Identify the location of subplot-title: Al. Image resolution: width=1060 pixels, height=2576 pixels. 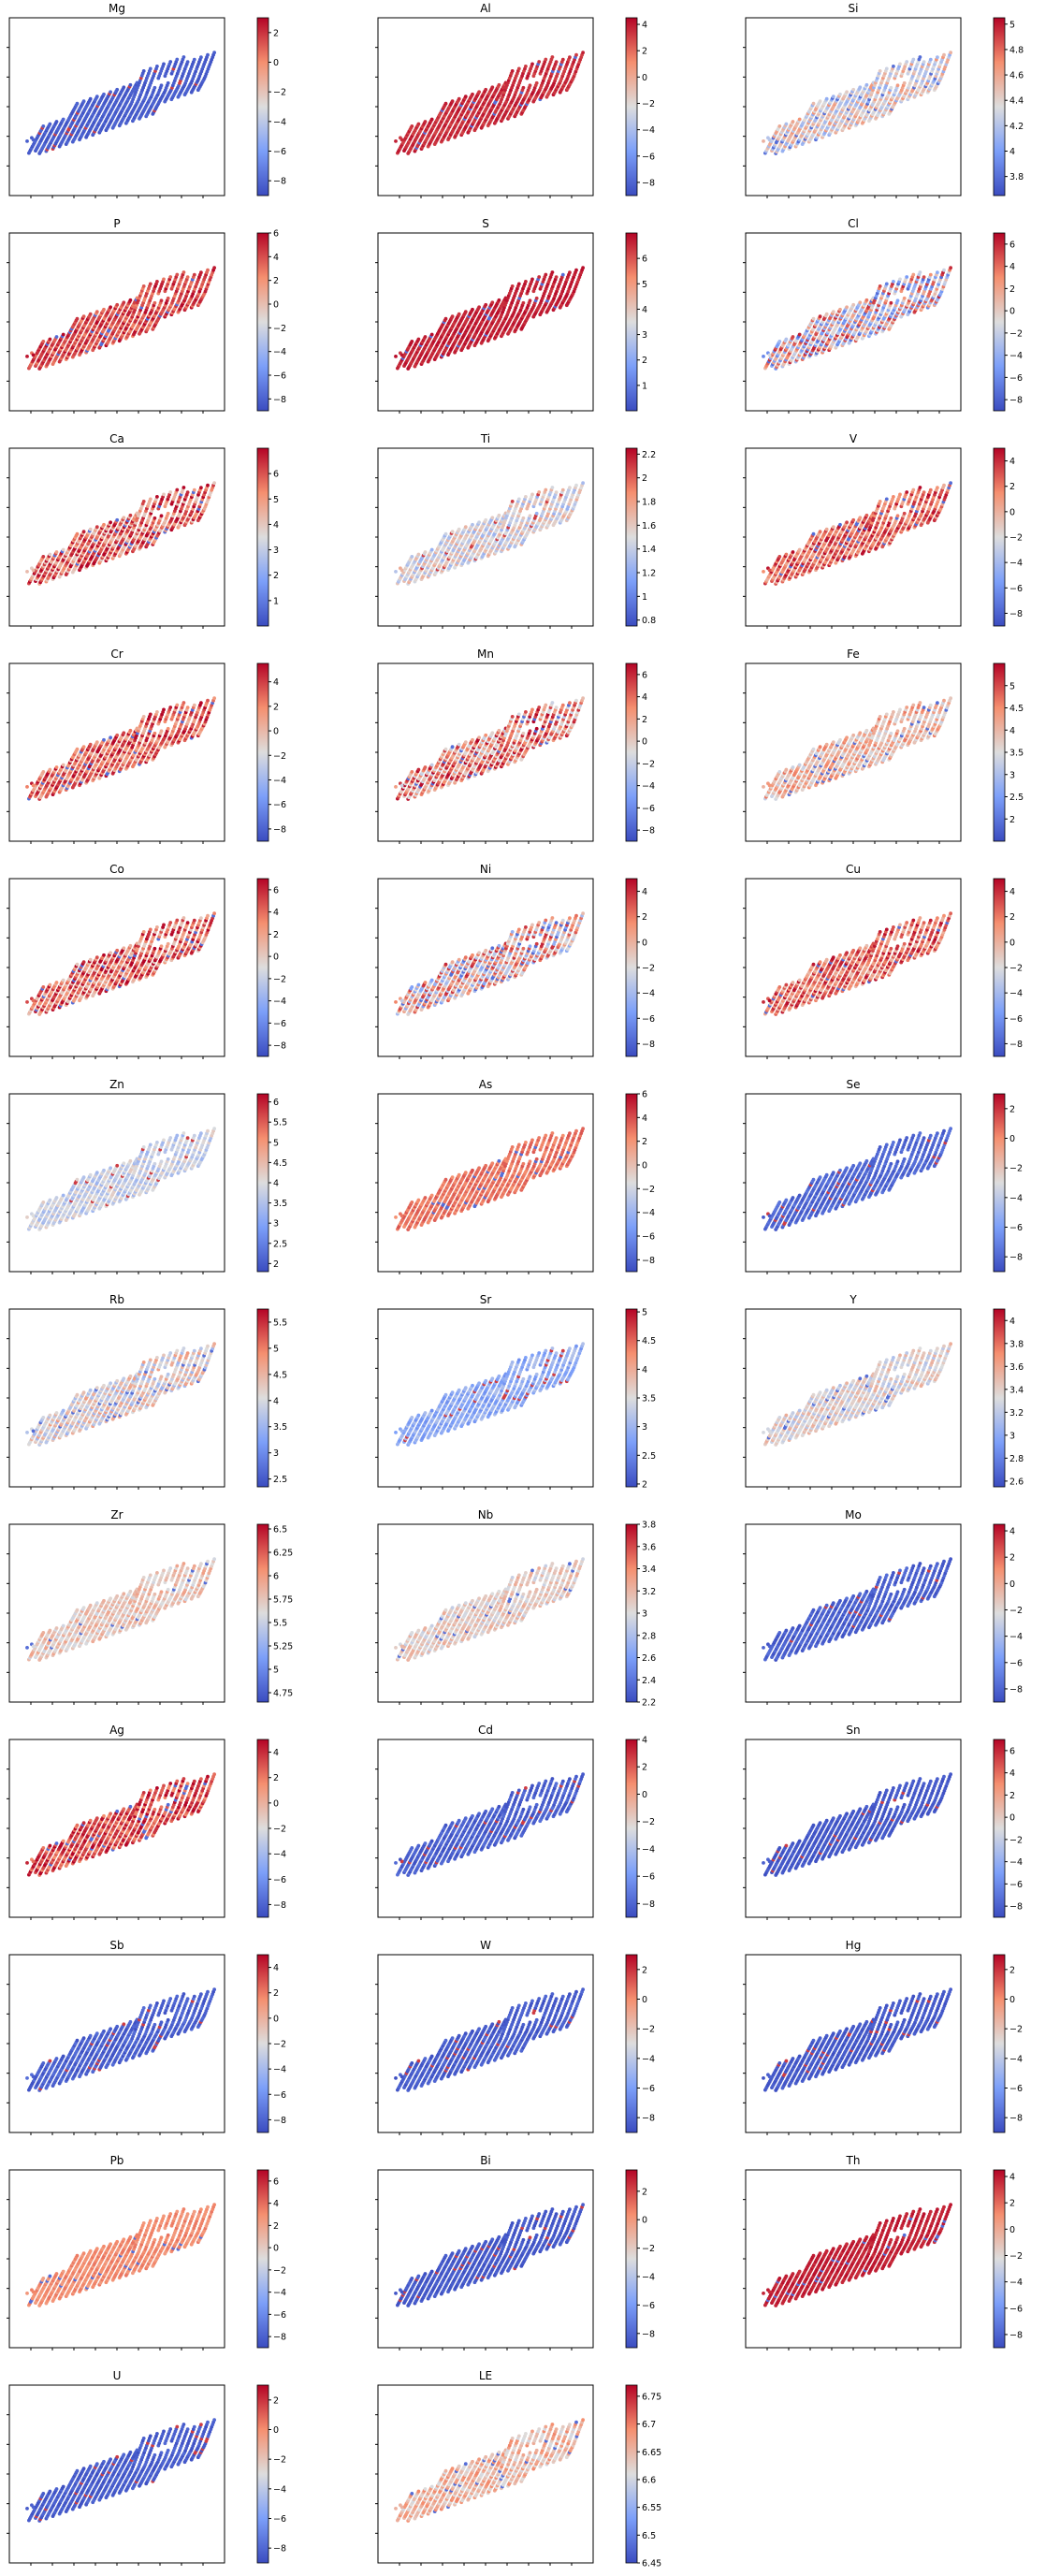
(485, 8).